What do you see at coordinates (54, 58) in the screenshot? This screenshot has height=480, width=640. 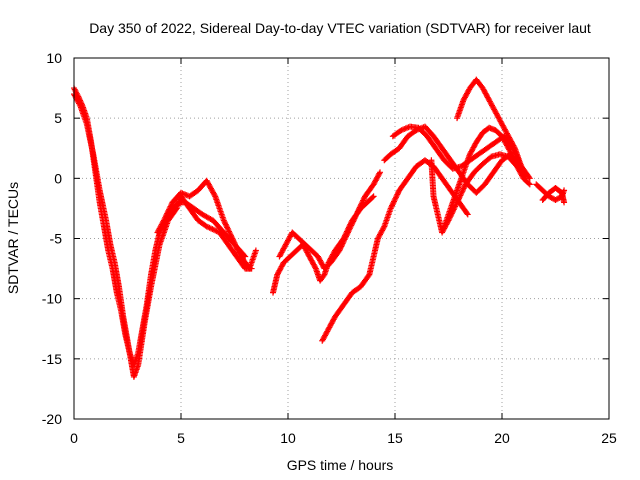 I see `y-tick-label: 10` at bounding box center [54, 58].